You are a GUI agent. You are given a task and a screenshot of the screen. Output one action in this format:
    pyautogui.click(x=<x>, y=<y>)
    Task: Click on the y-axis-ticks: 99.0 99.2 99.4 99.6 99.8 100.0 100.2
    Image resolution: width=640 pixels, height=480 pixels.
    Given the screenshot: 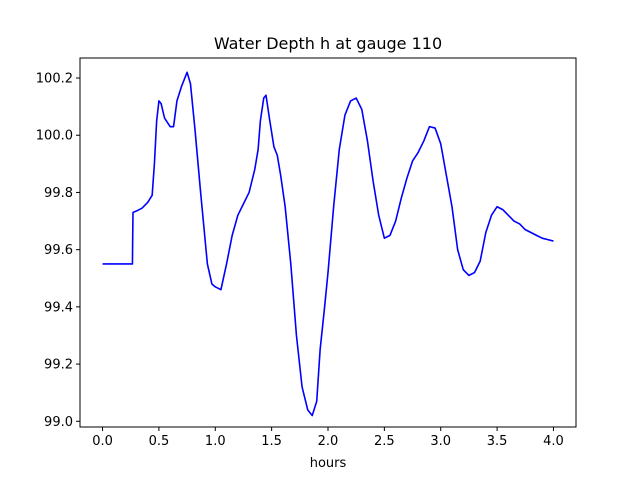 What is the action you would take?
    pyautogui.click(x=58, y=251)
    